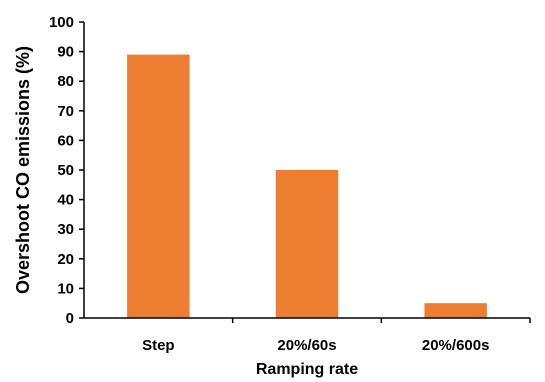 This screenshot has width=545, height=382. Describe the element at coordinates (65, 81) in the screenshot. I see `y-tick-label: 80` at that location.